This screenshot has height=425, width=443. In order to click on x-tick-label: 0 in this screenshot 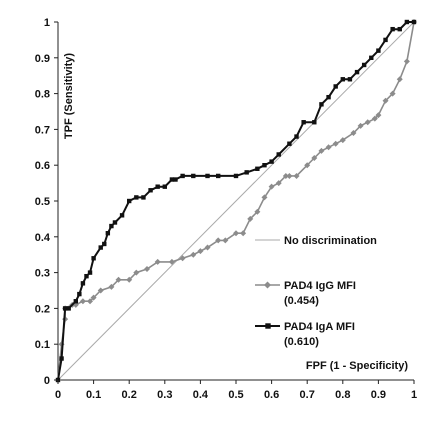, I will do `click(58, 395)`.